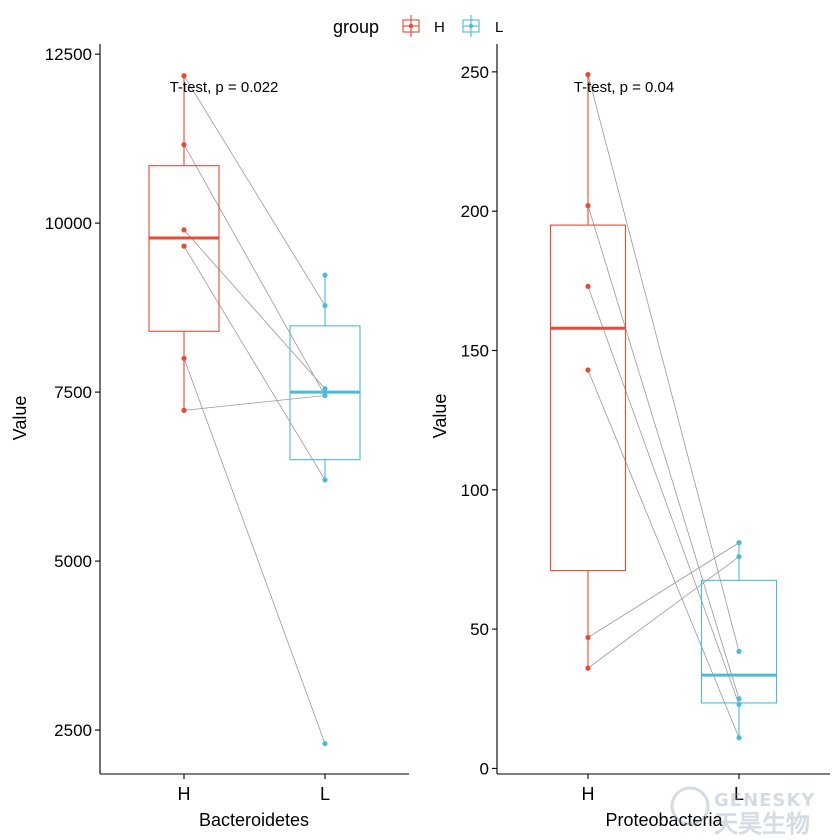  What do you see at coordinates (499, 27) in the screenshot?
I see `legend-label-l: L` at bounding box center [499, 27].